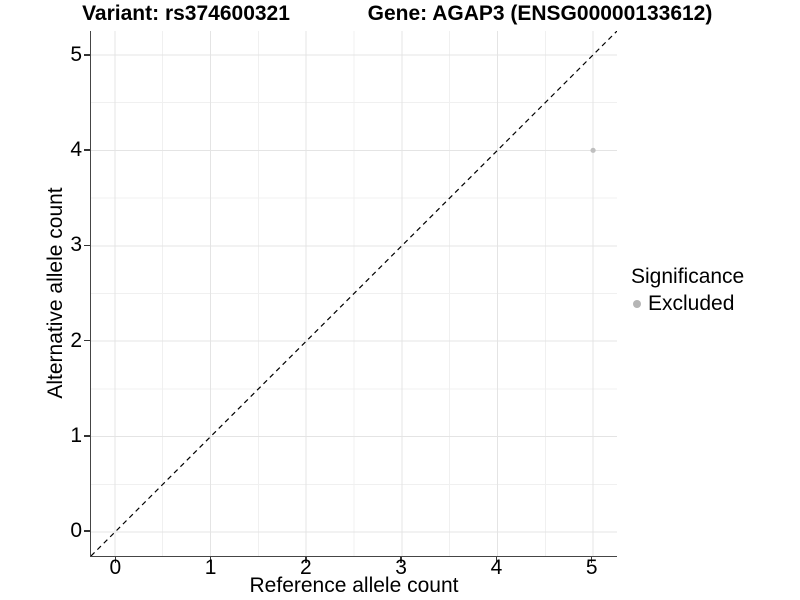 Image resolution: width=800 pixels, height=600 pixels. Describe the element at coordinates (540, 13) in the screenshot. I see `plot-title-gene: Gene: AGAP3 (ENSG00000133612)` at that location.